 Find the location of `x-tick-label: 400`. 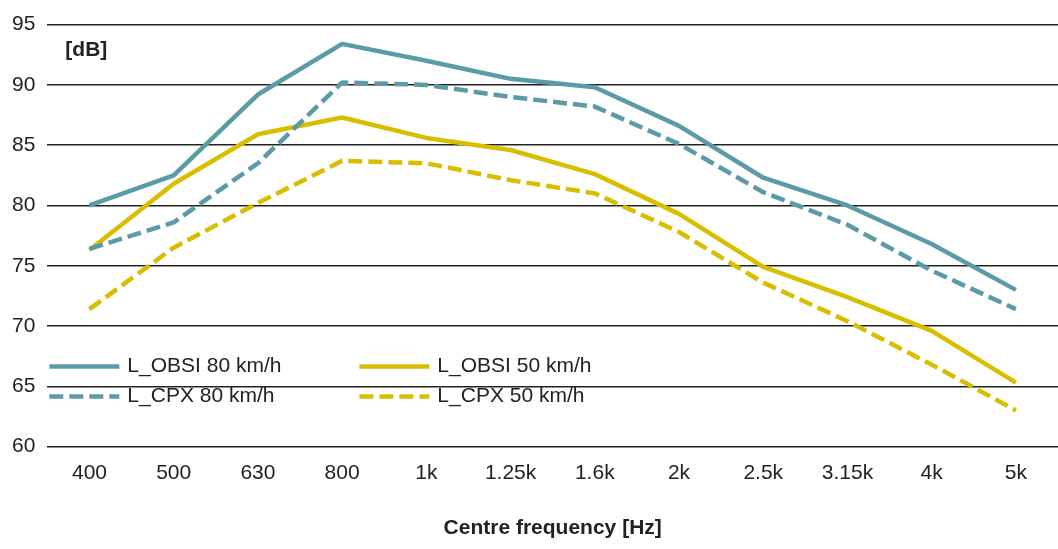

x-tick-label: 400 is located at coordinates (89, 471).